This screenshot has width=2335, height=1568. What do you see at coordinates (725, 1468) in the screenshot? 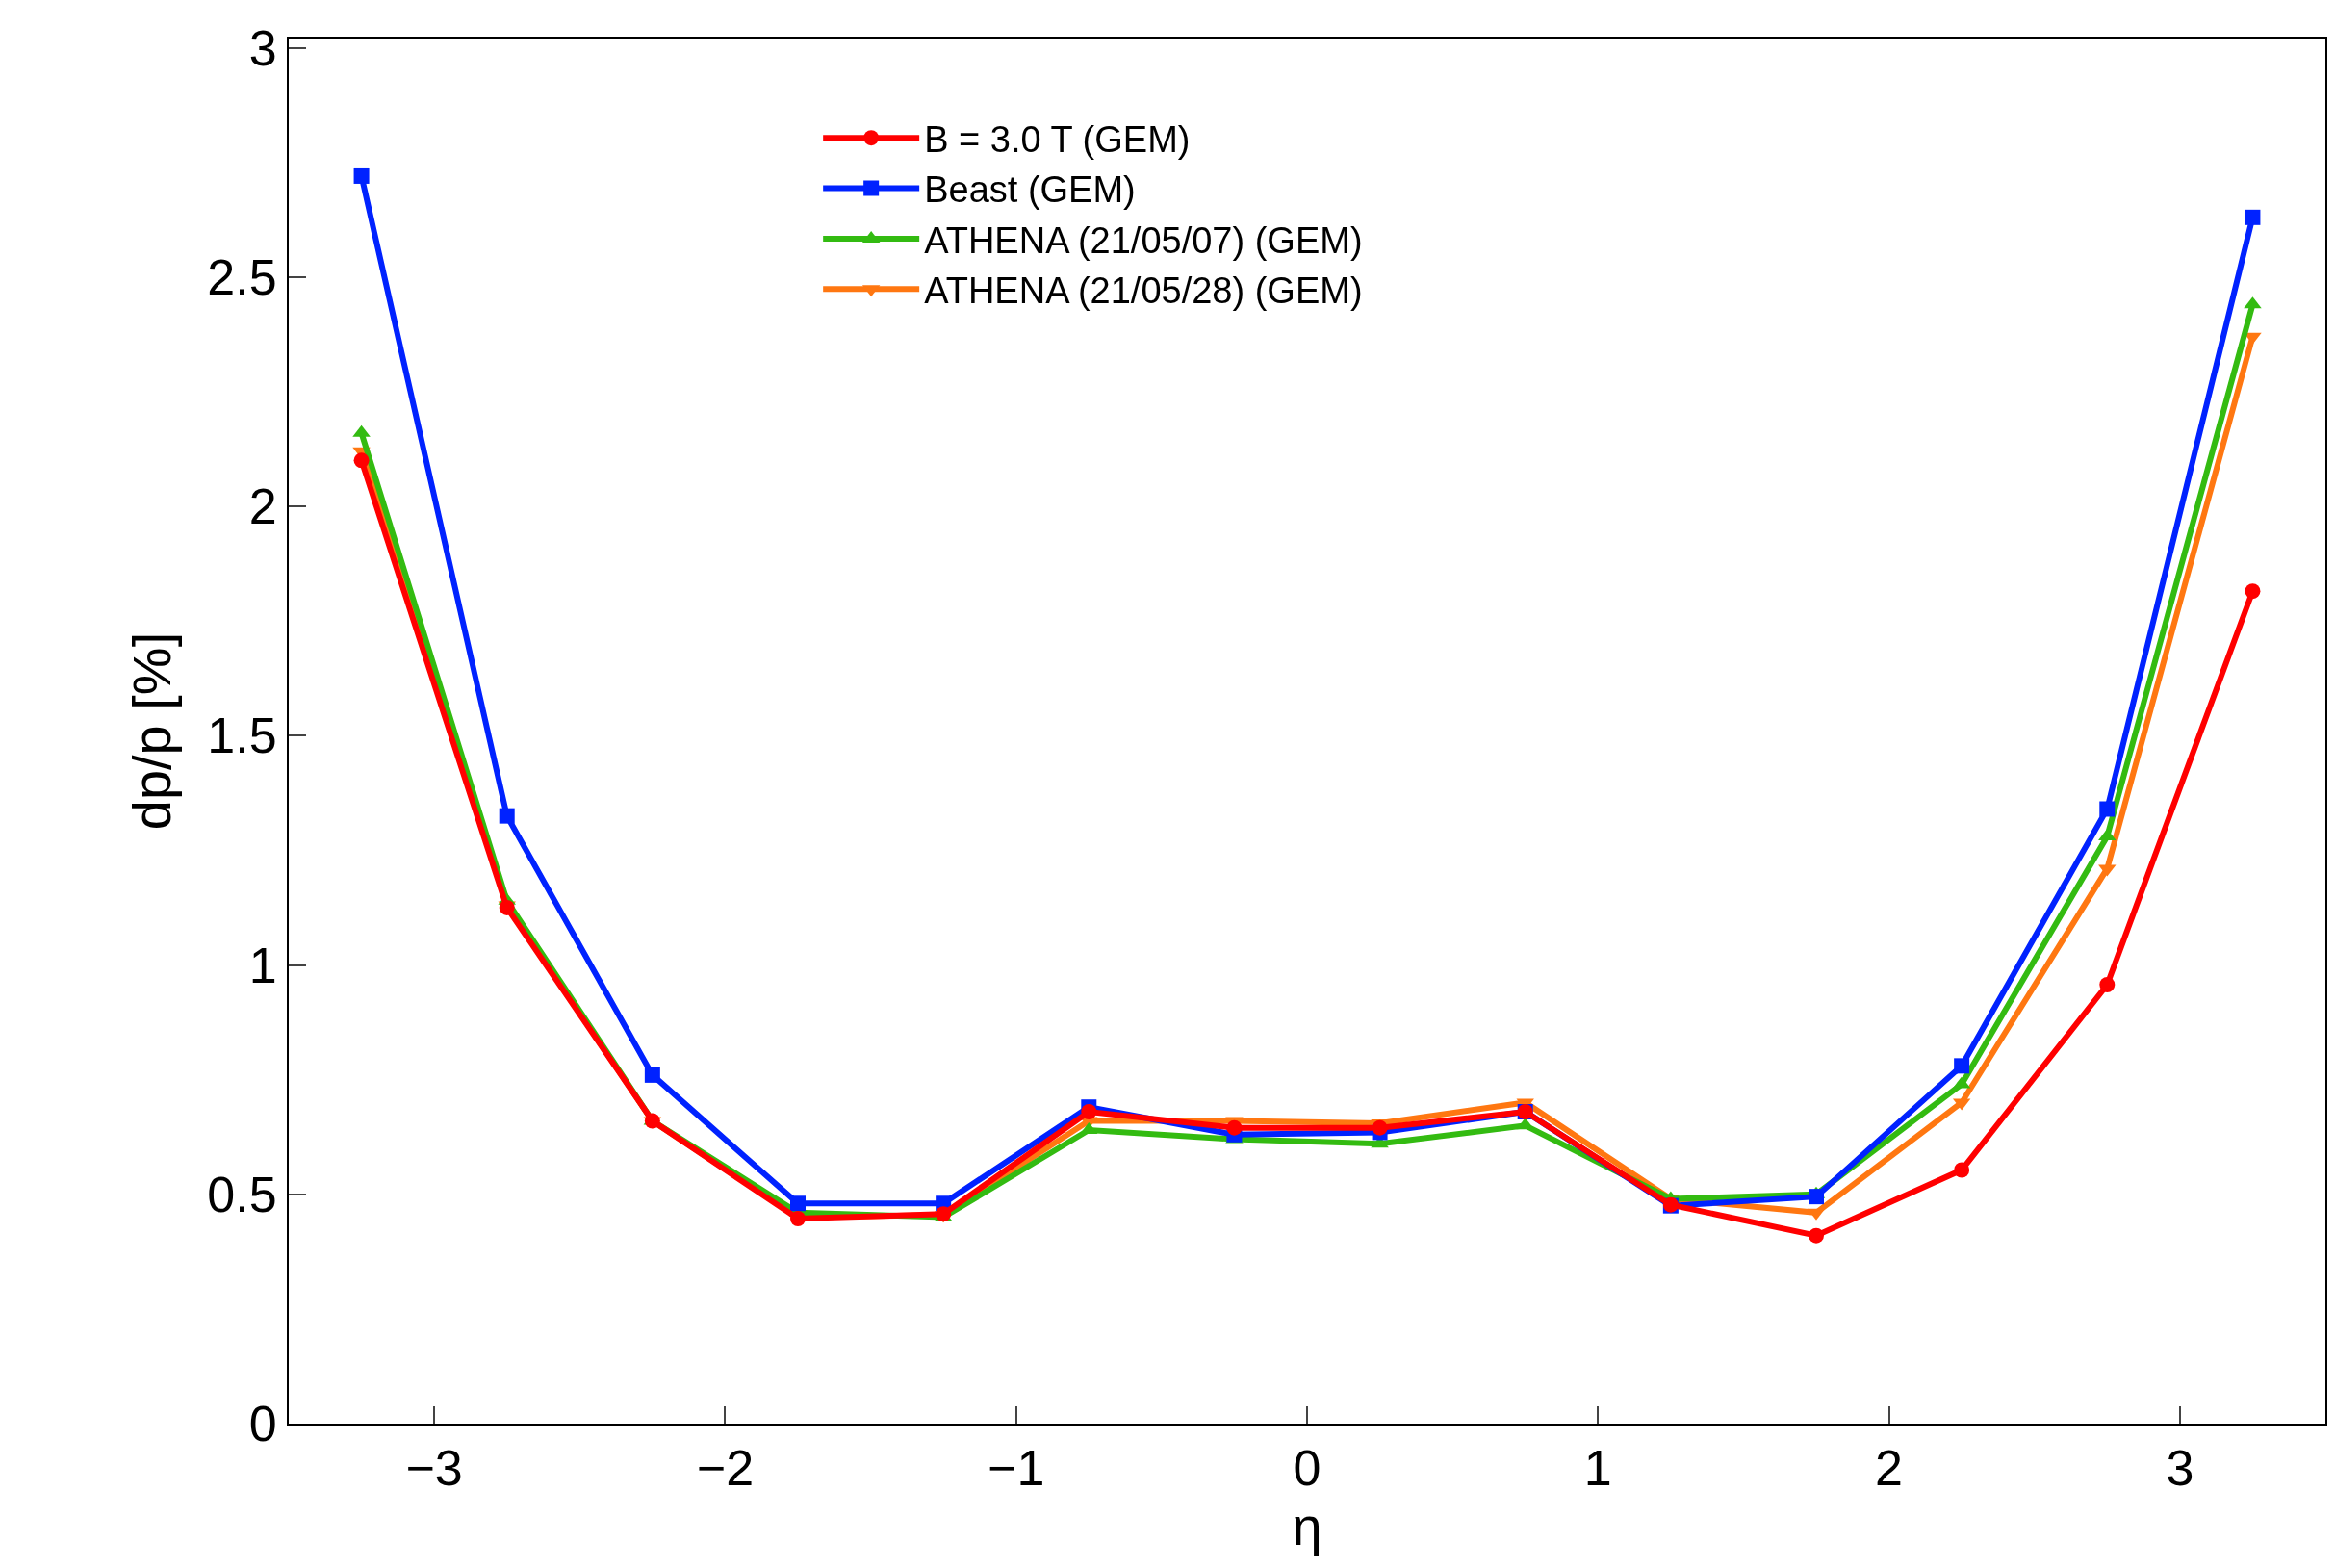
I see `x-tick-label: −2` at bounding box center [725, 1468].